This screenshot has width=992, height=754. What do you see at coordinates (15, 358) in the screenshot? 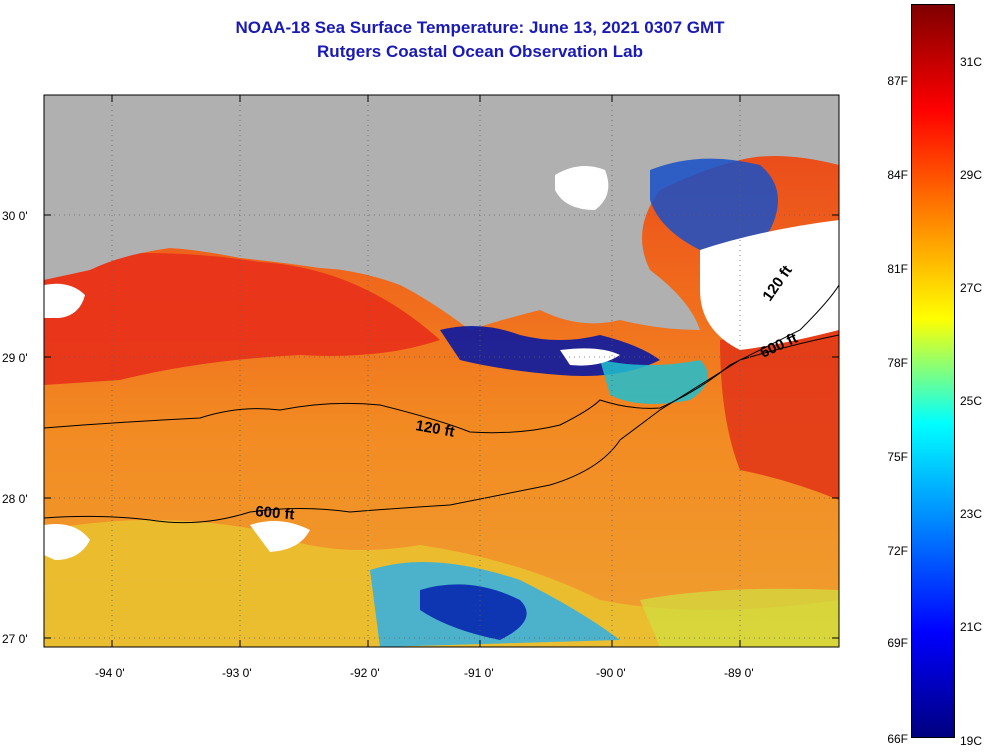
I see `lat-label: 29 0'` at bounding box center [15, 358].